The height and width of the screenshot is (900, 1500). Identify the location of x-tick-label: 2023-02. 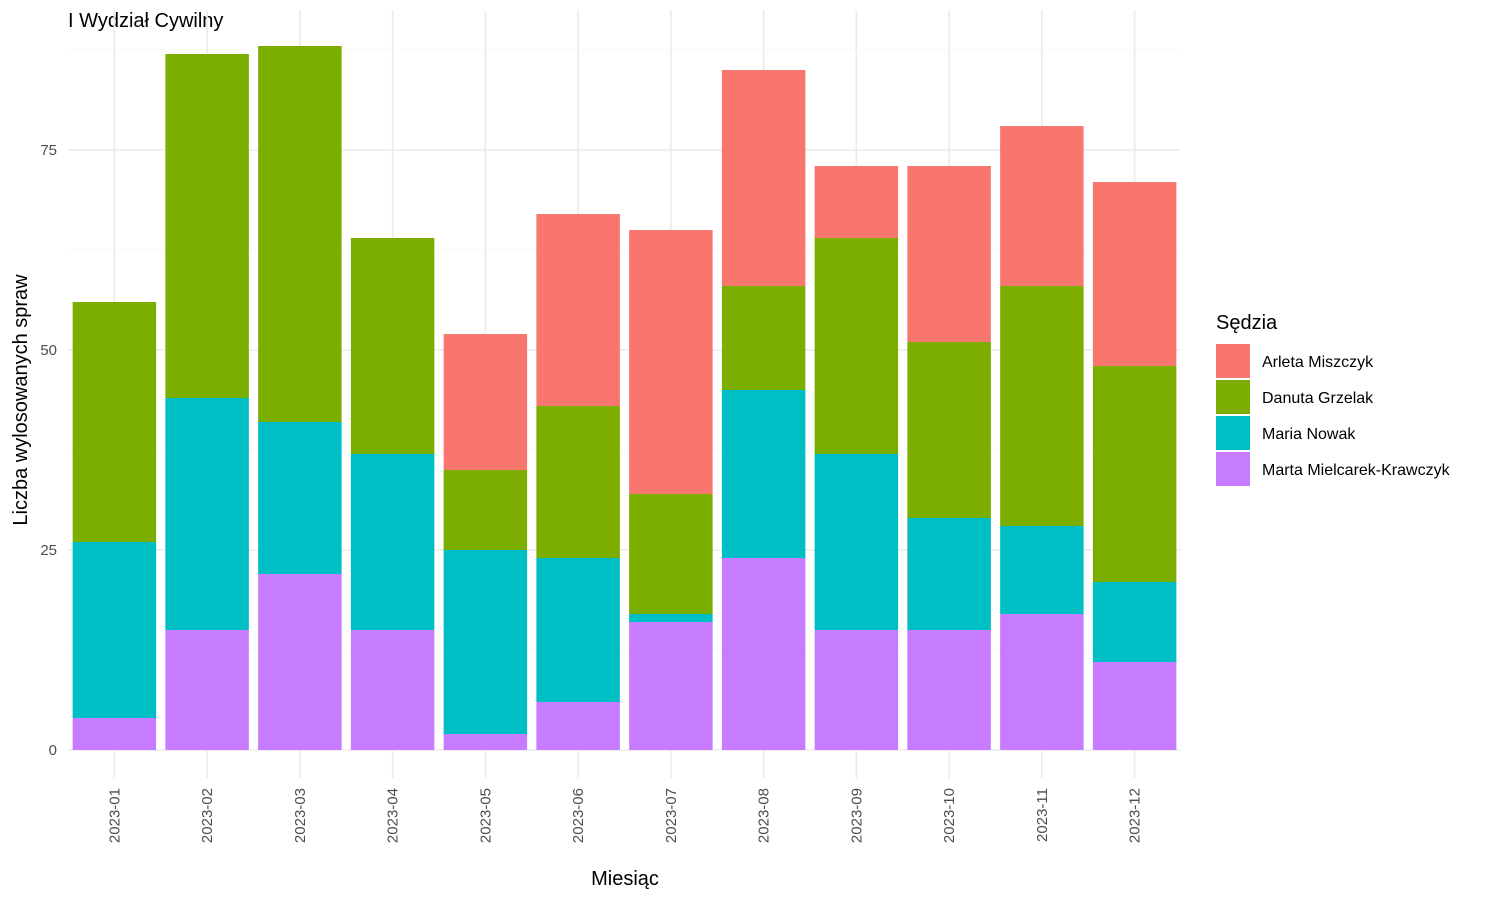
(207, 815).